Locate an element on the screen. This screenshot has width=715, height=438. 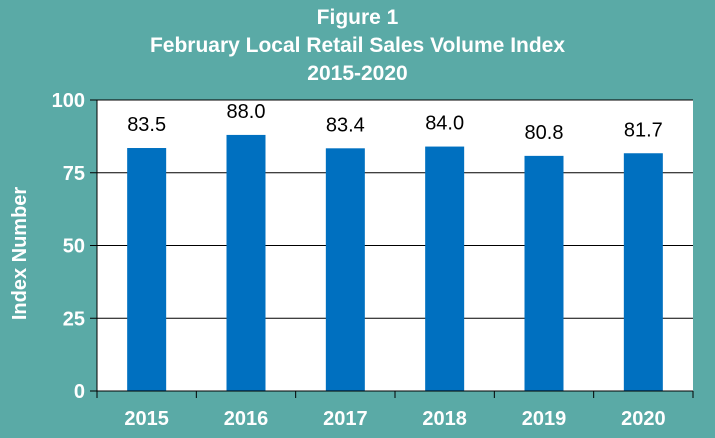
y-tick-label-75: 75 is located at coordinates (74, 174).